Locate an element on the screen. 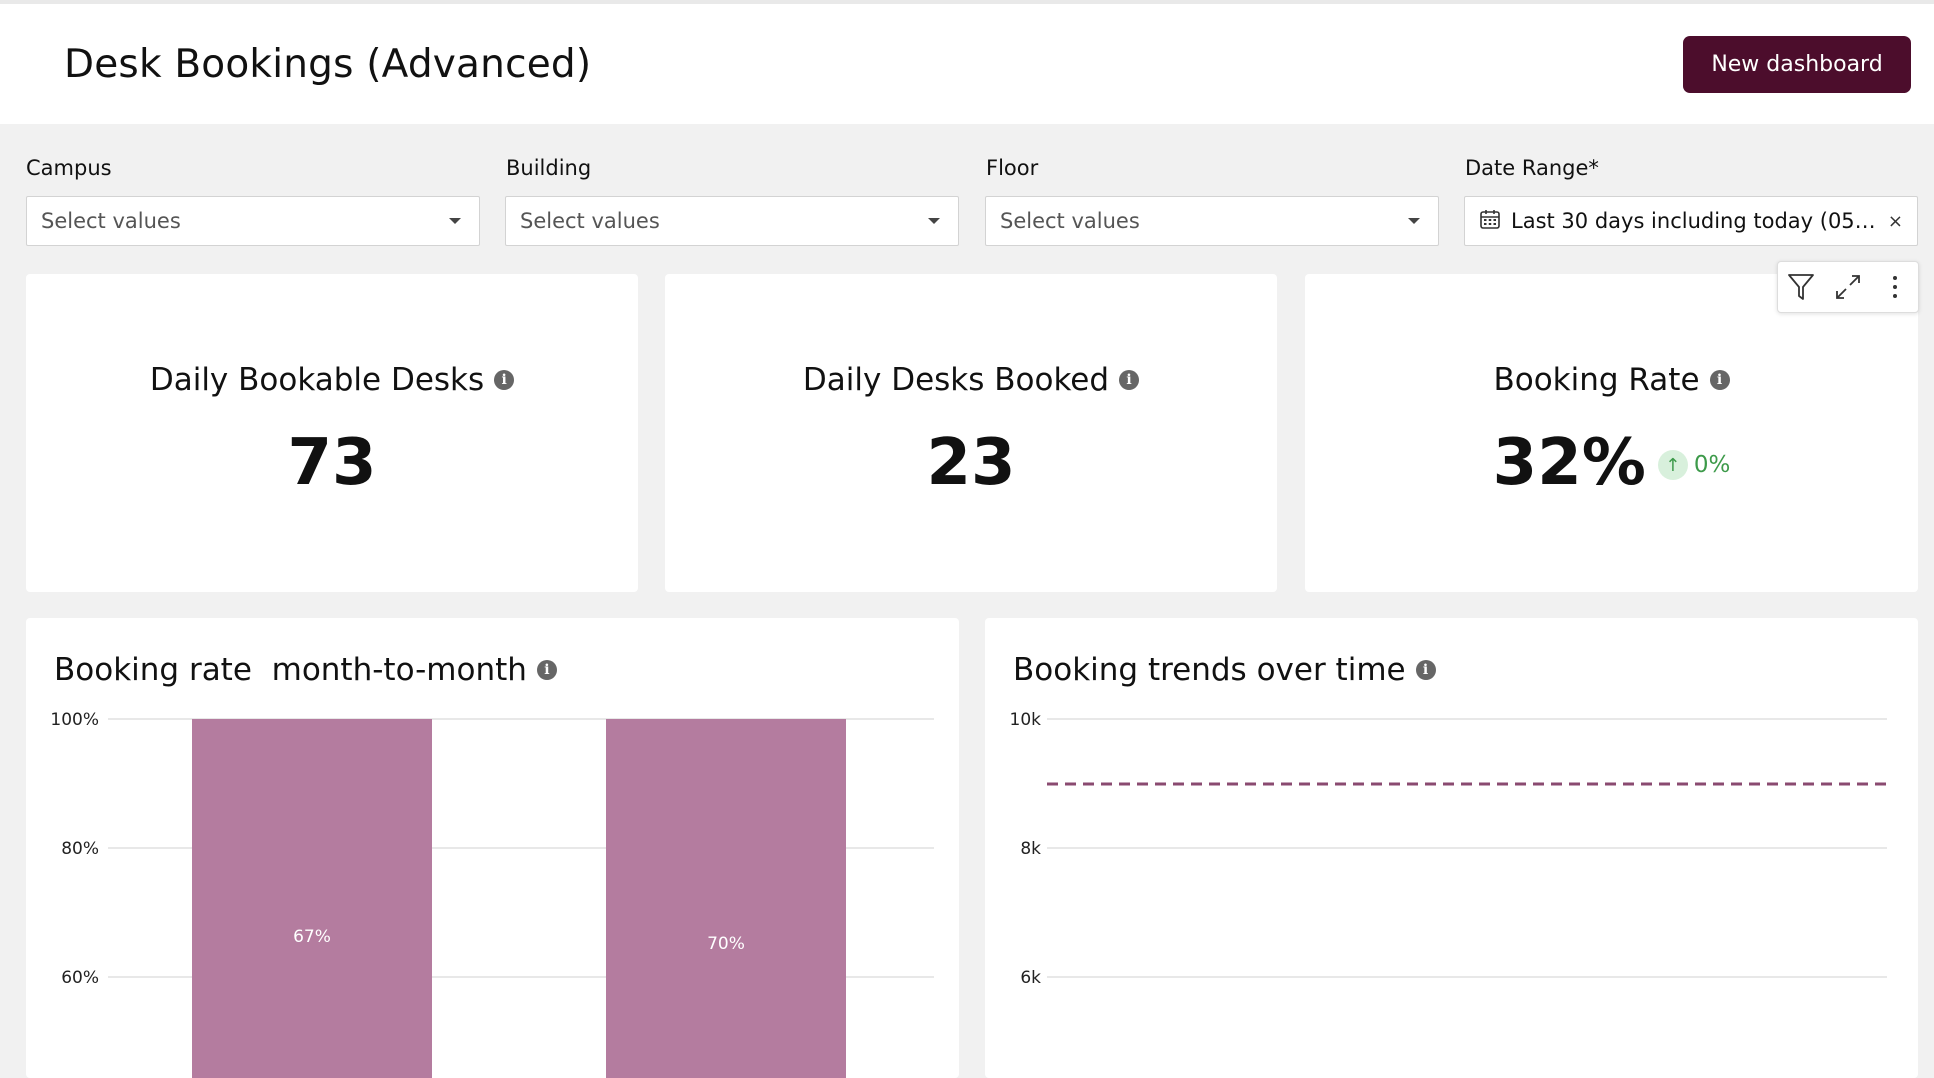 The width and height of the screenshot is (1934, 1078). kpi-value-row: 32% ↑ 0% is located at coordinates (1611, 463).